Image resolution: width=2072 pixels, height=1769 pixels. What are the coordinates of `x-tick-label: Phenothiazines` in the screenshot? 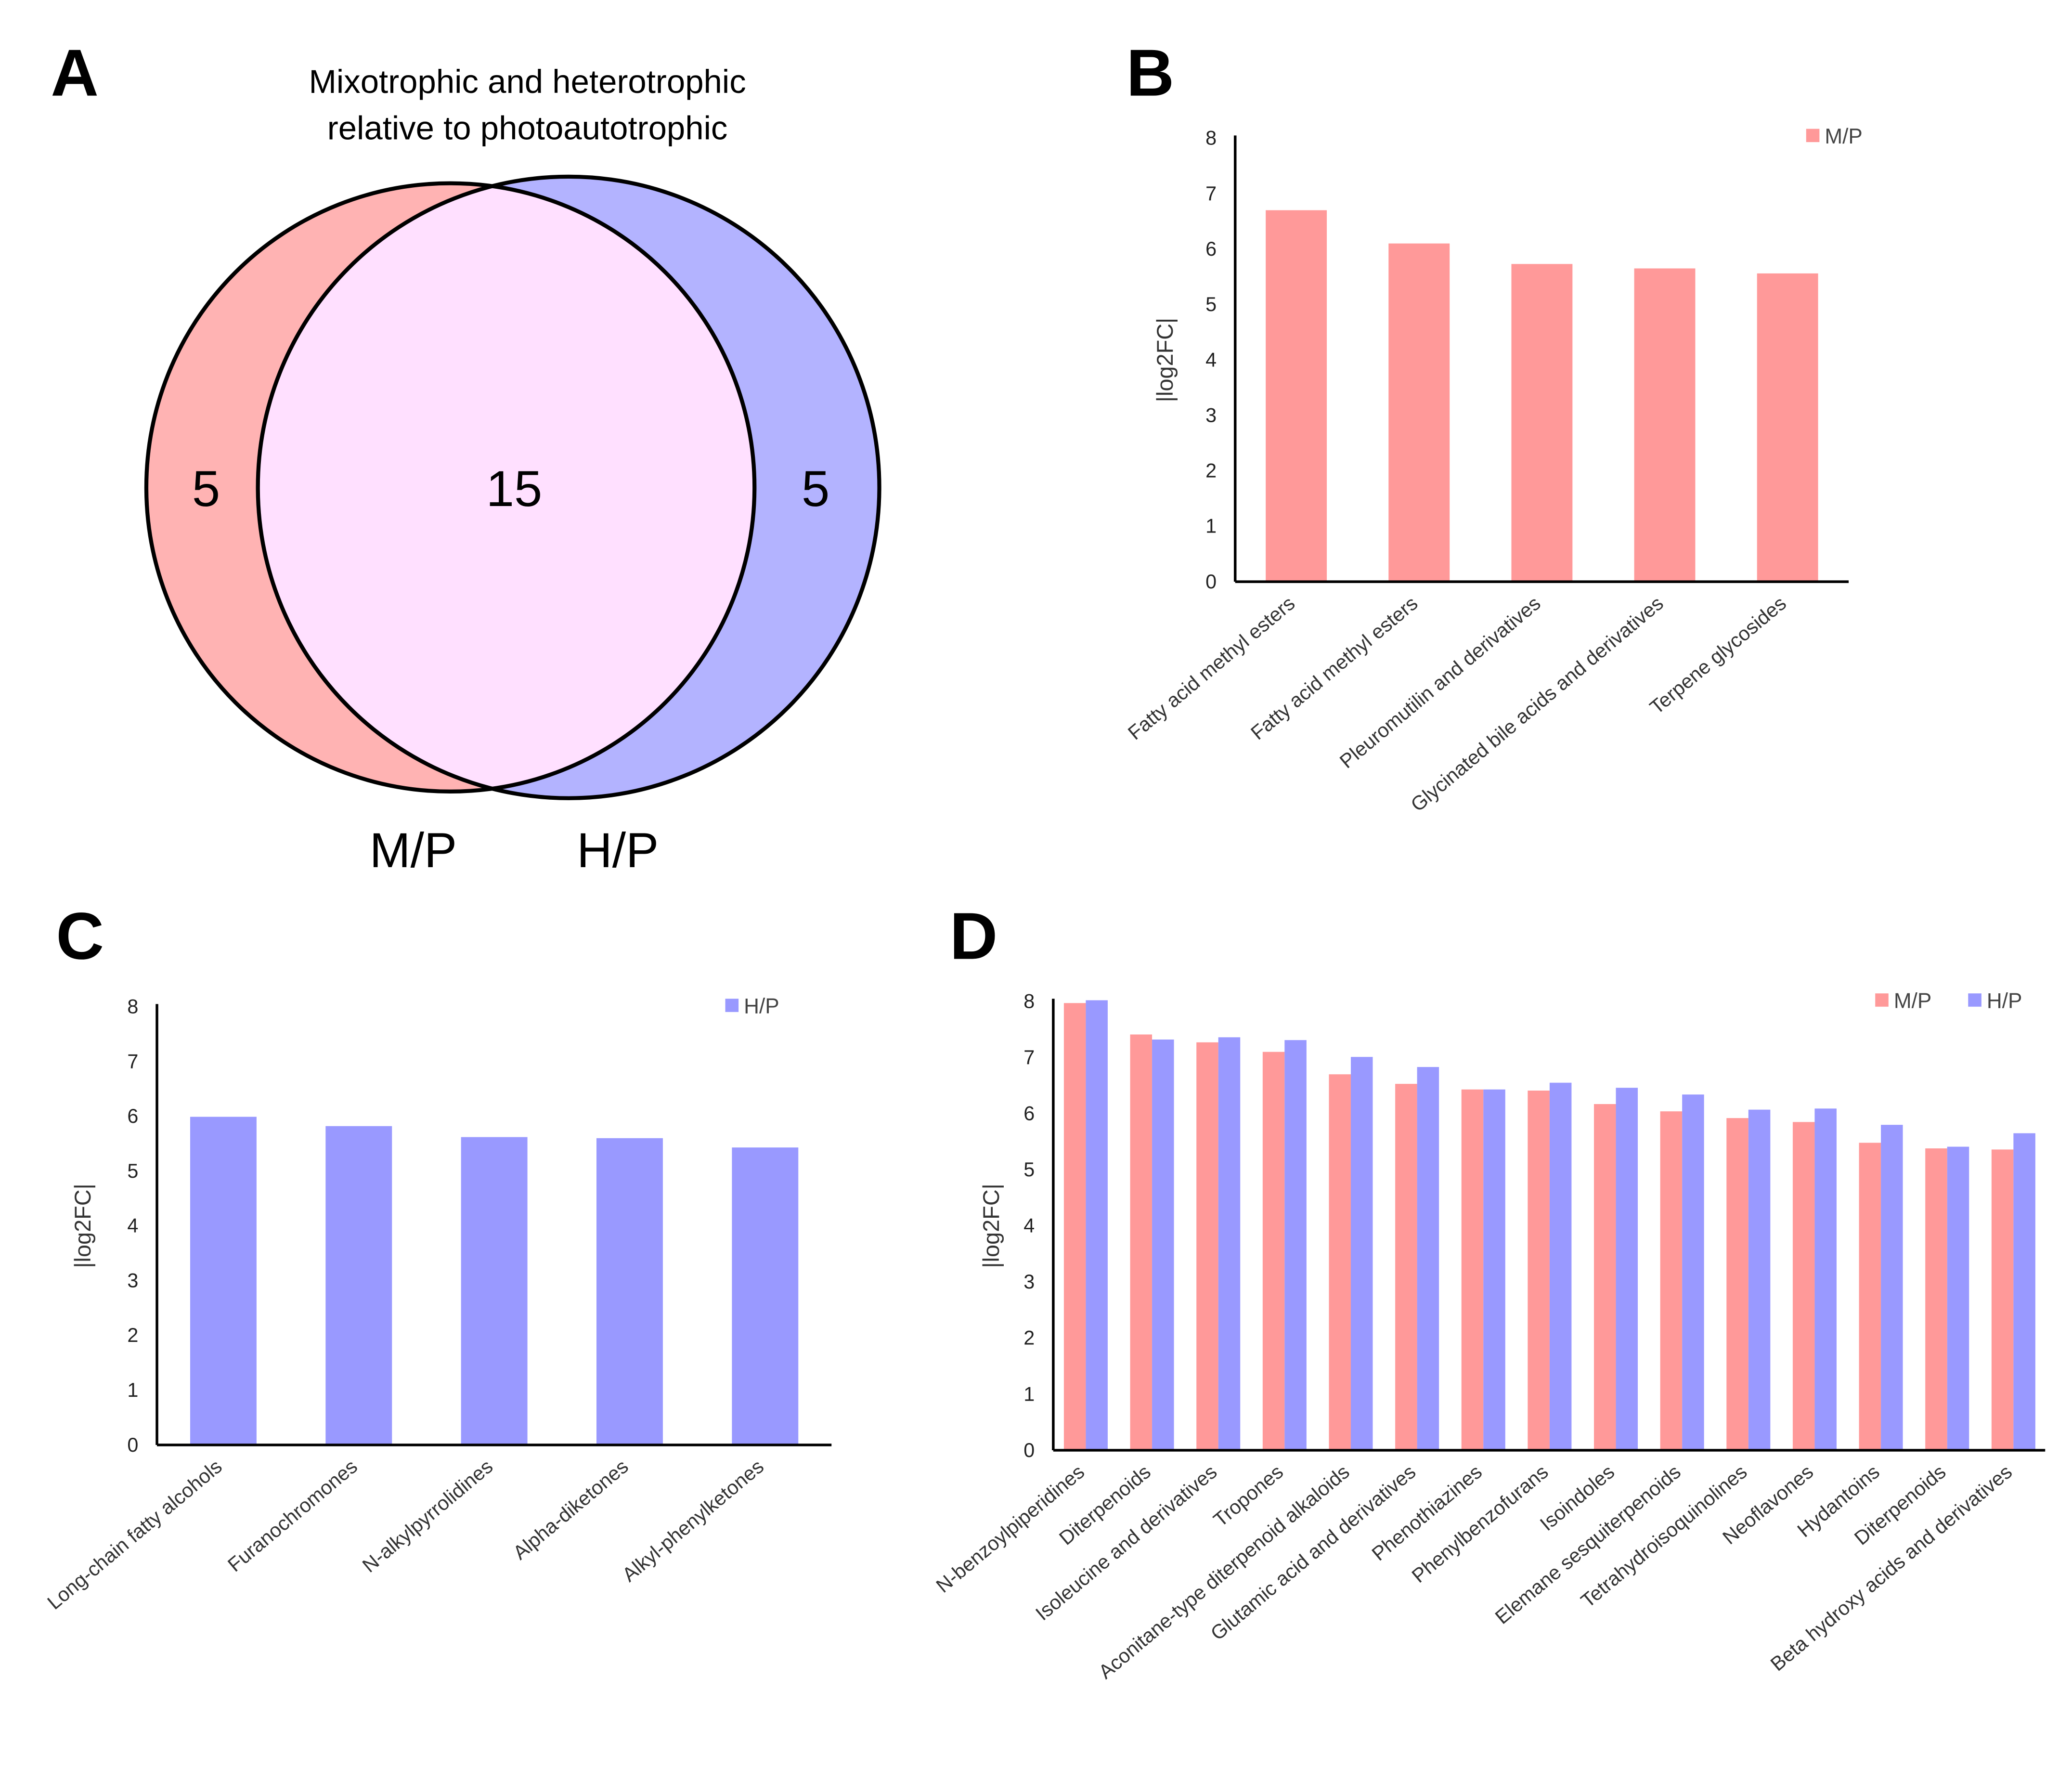 It's located at (1427, 1512).